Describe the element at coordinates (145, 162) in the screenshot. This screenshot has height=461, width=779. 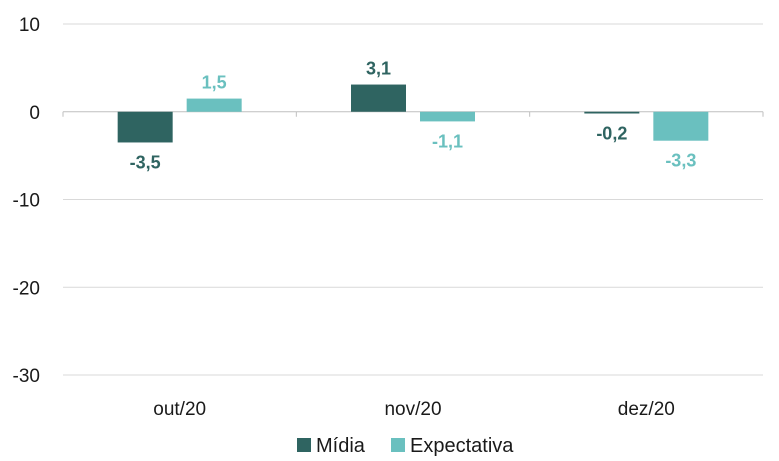
I see `data-label: -3,5` at that location.